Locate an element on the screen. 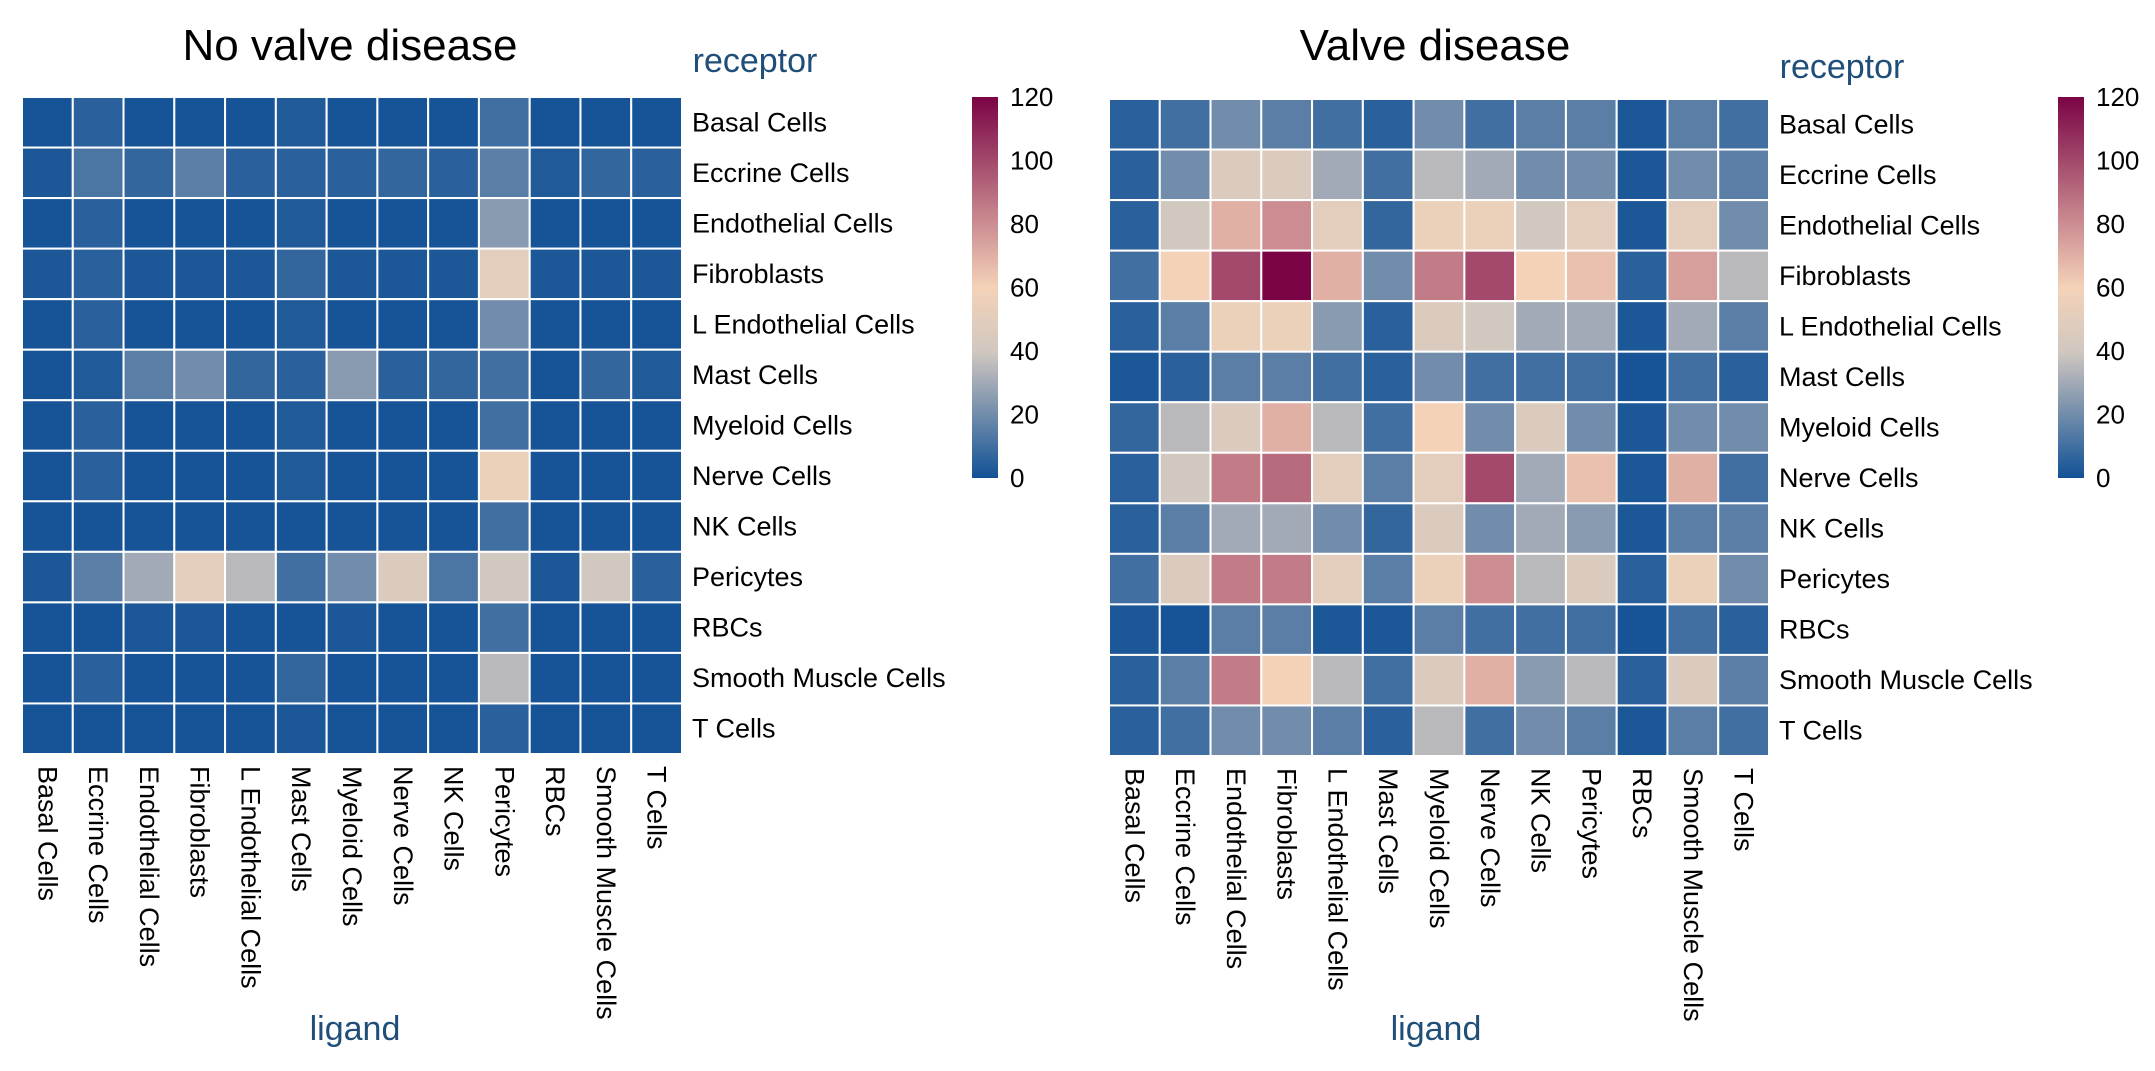 This screenshot has width=2155, height=1071. receptor-label: Pericytes is located at coordinates (747, 577).